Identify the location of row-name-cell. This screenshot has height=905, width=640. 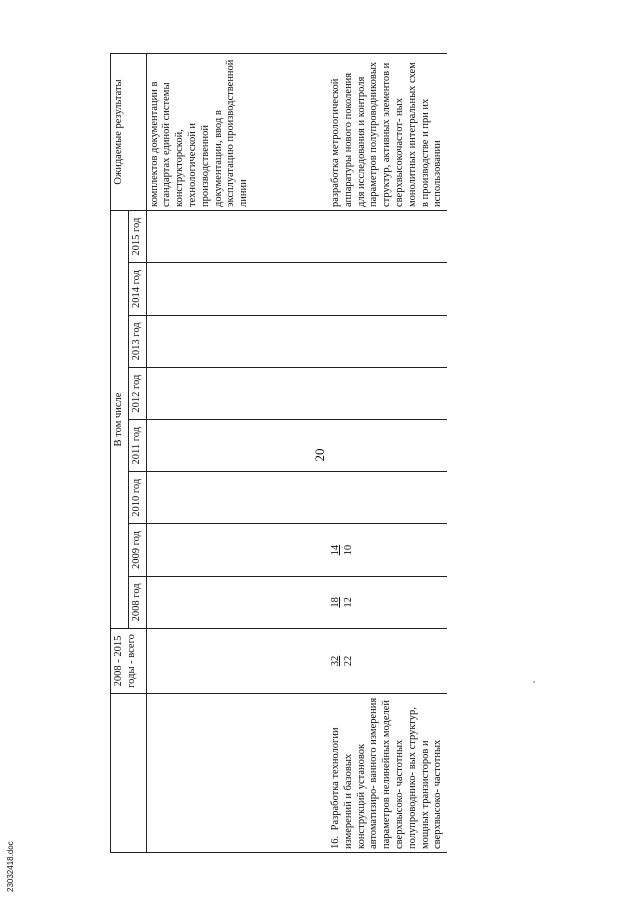
(237, 772).